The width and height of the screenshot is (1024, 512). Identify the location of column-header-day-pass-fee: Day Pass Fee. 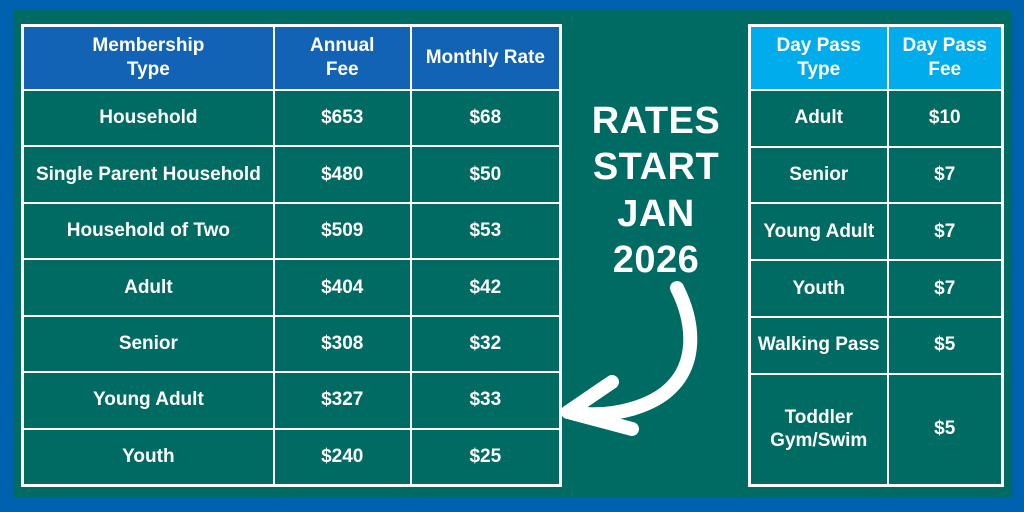
(944, 58).